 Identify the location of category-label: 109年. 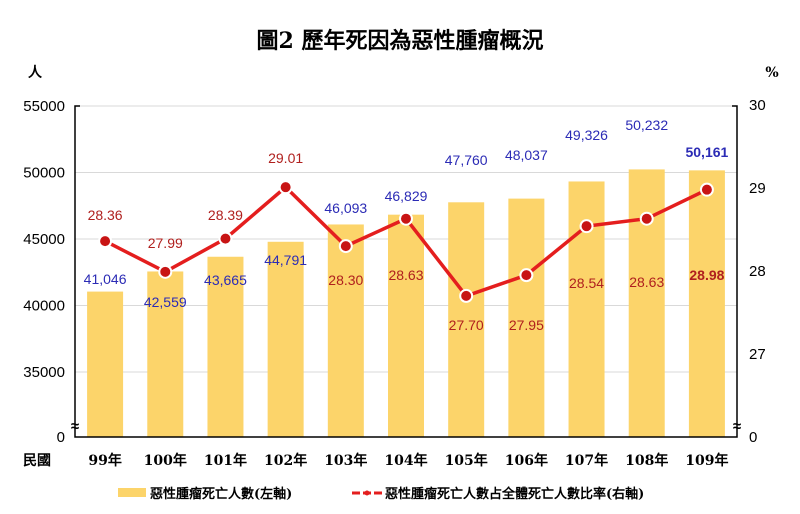
(706, 460).